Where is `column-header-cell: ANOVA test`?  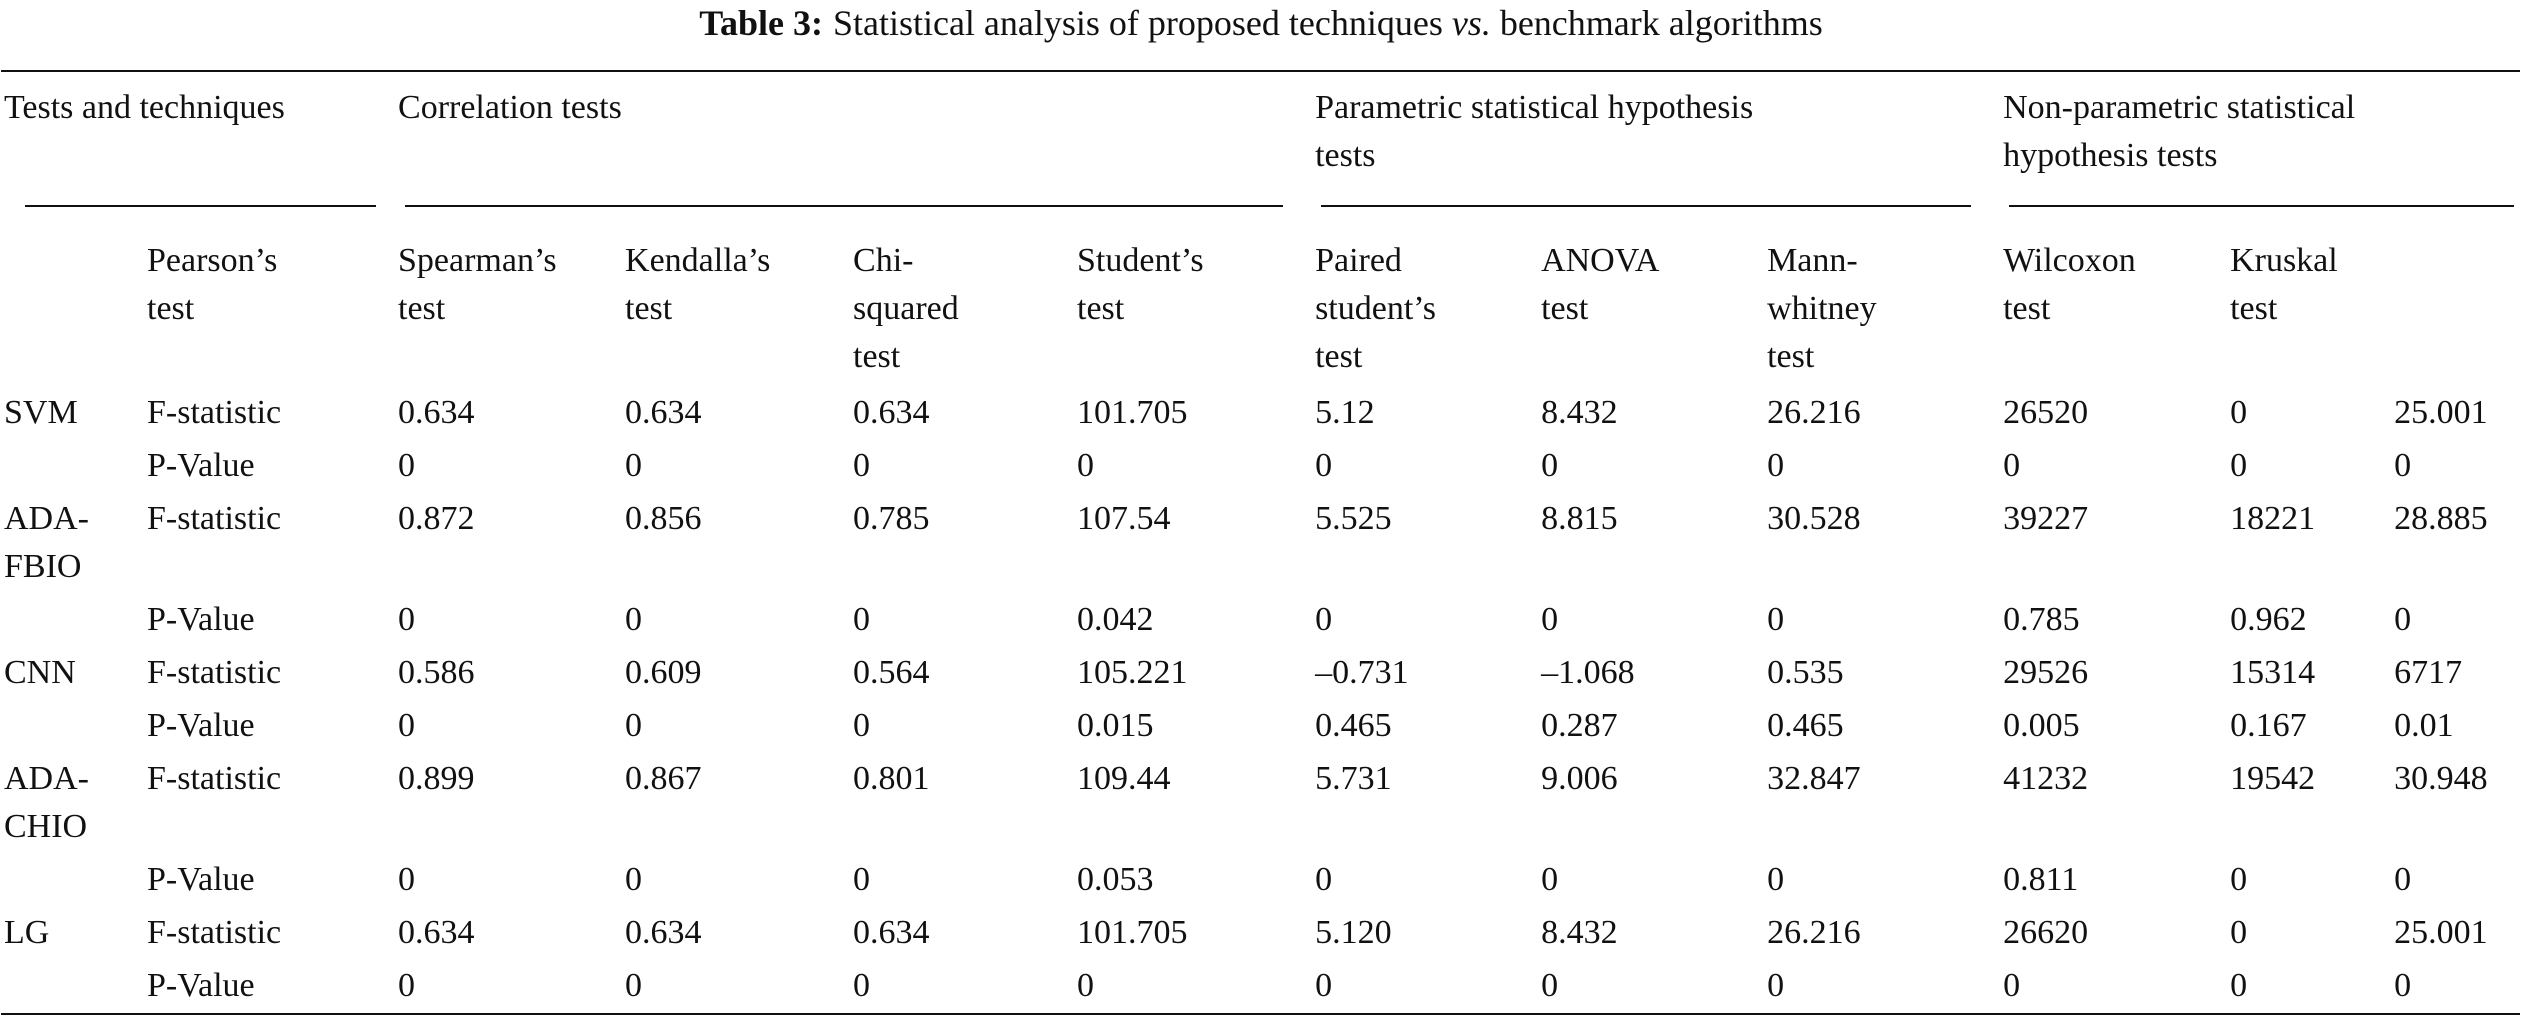
column-header-cell: ANOVA test is located at coordinates (1651, 294).